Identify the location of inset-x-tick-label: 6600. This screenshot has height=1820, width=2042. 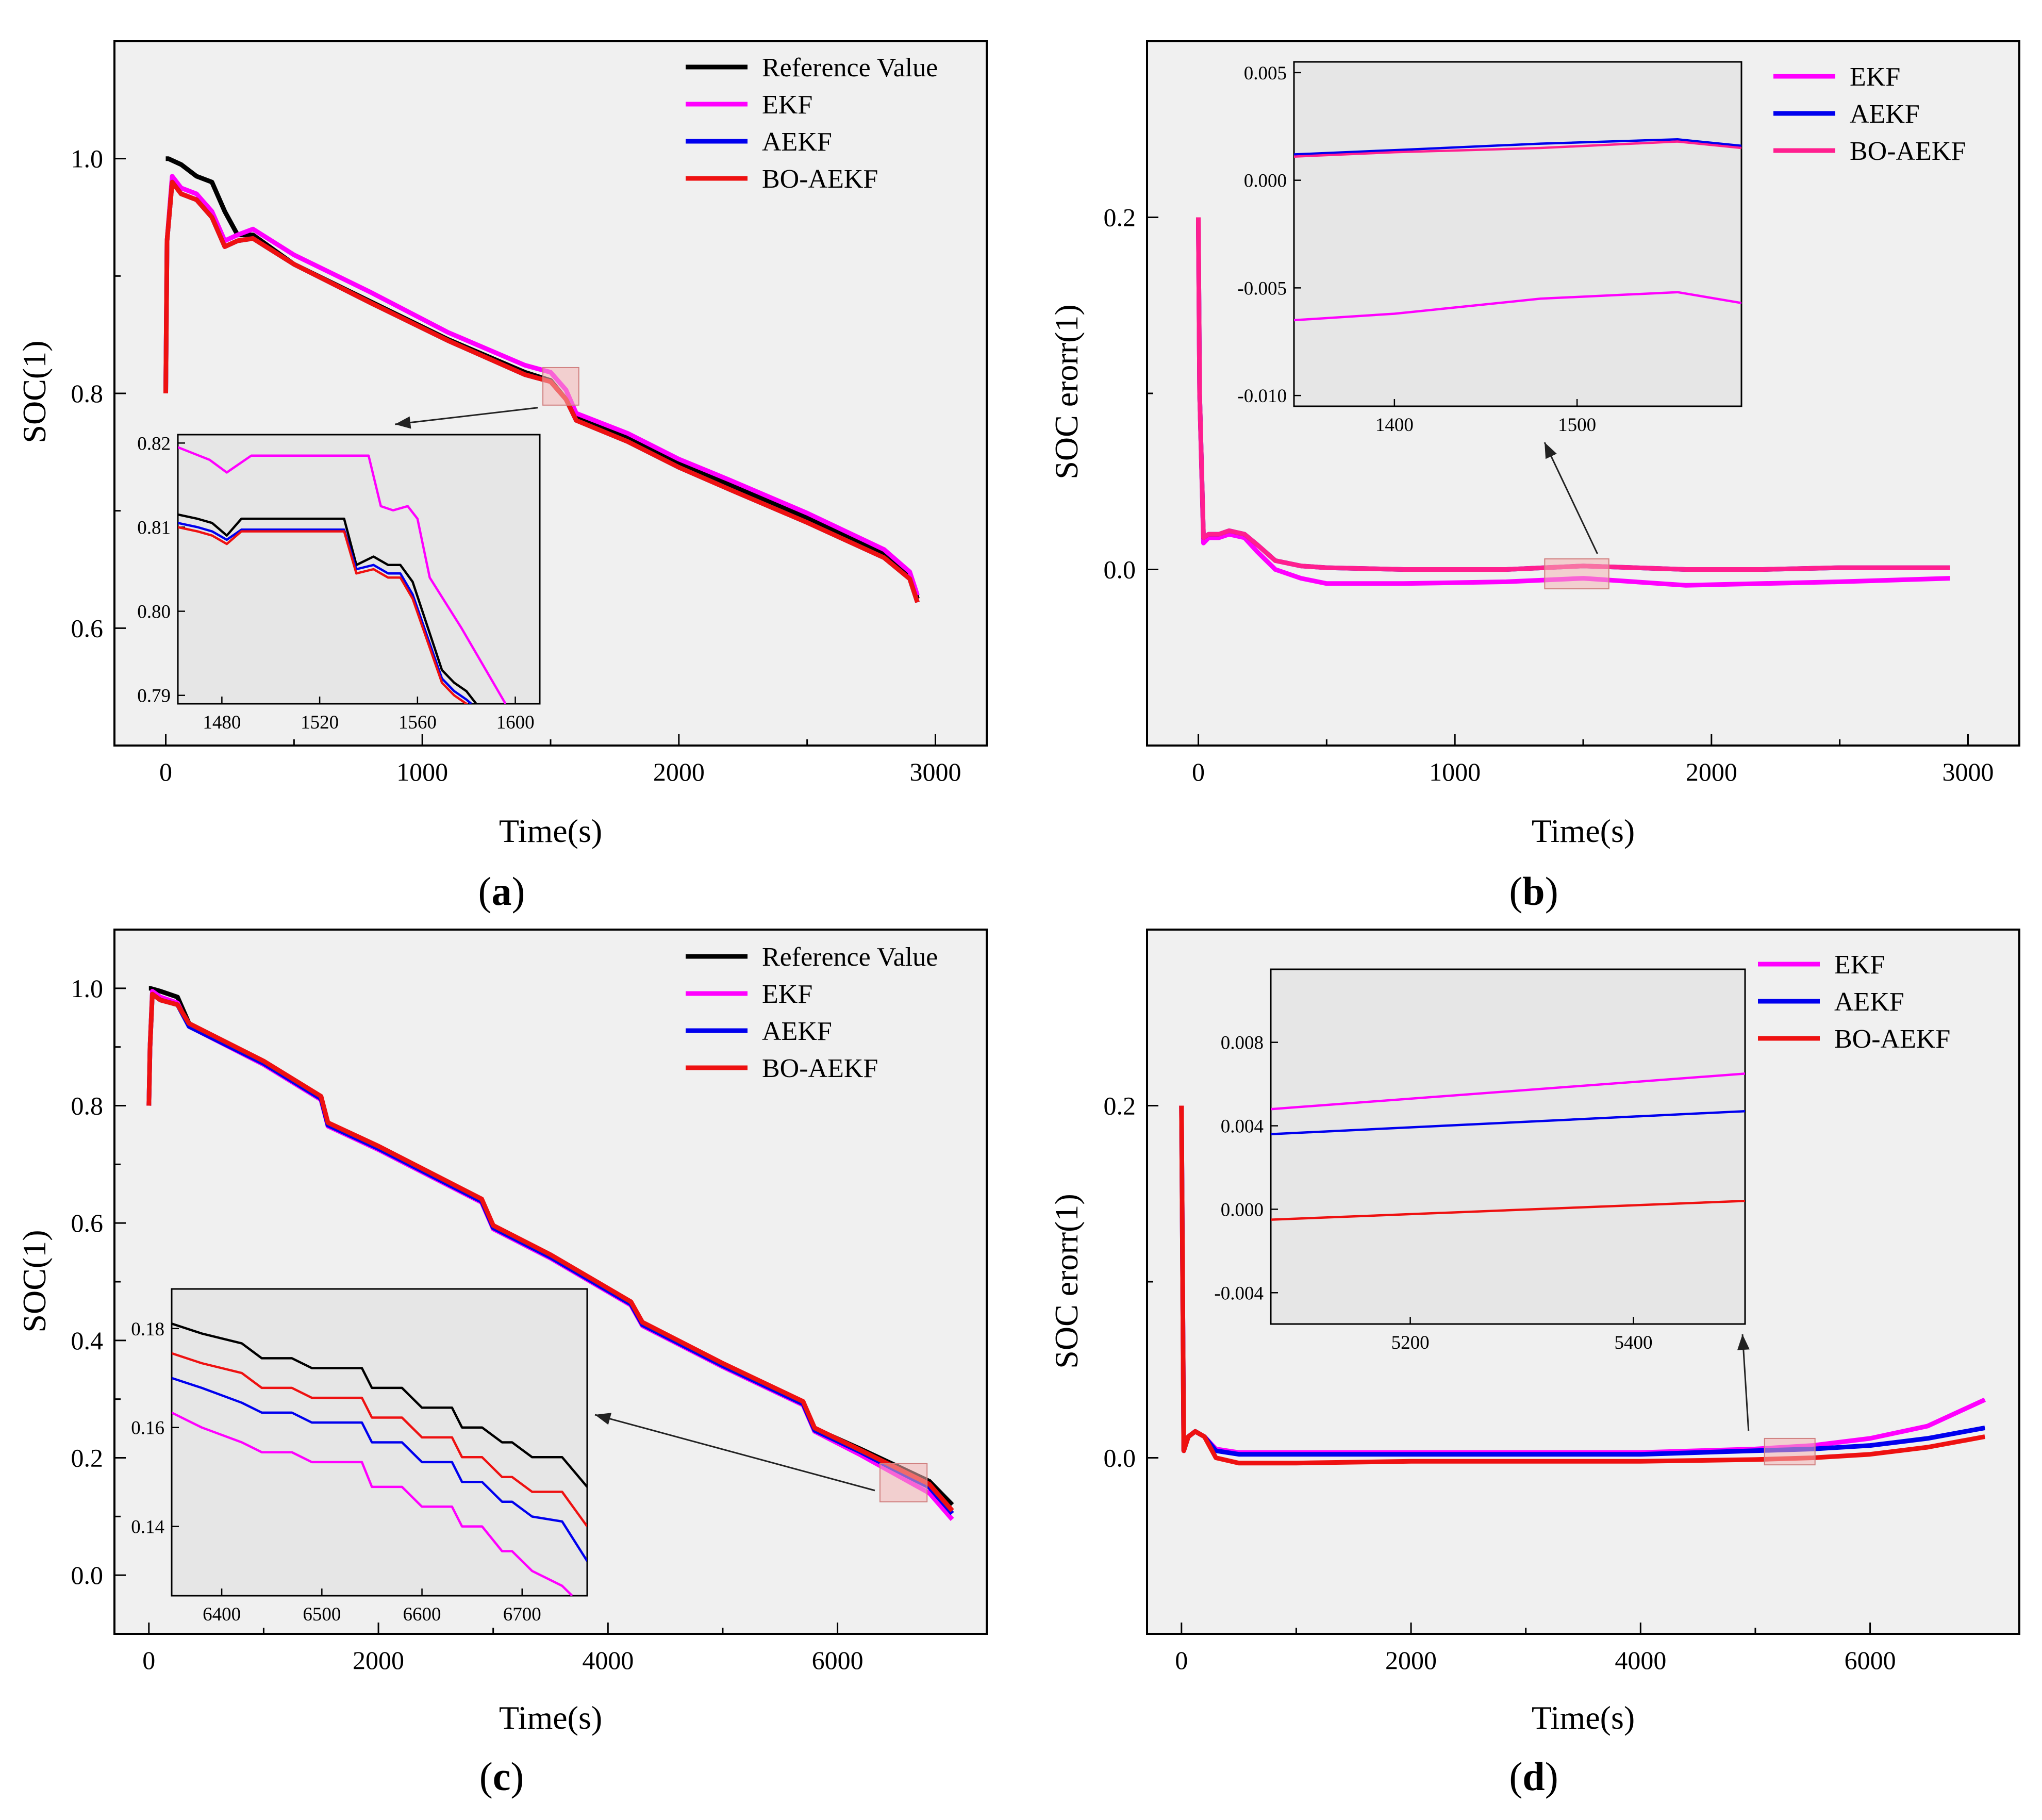
(422, 1614).